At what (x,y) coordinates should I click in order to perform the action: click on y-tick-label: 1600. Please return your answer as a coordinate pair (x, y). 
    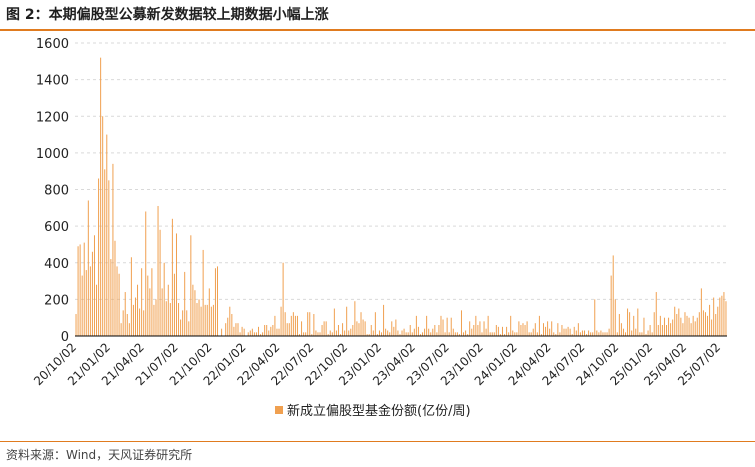
    Looking at the image, I should click on (52, 44).